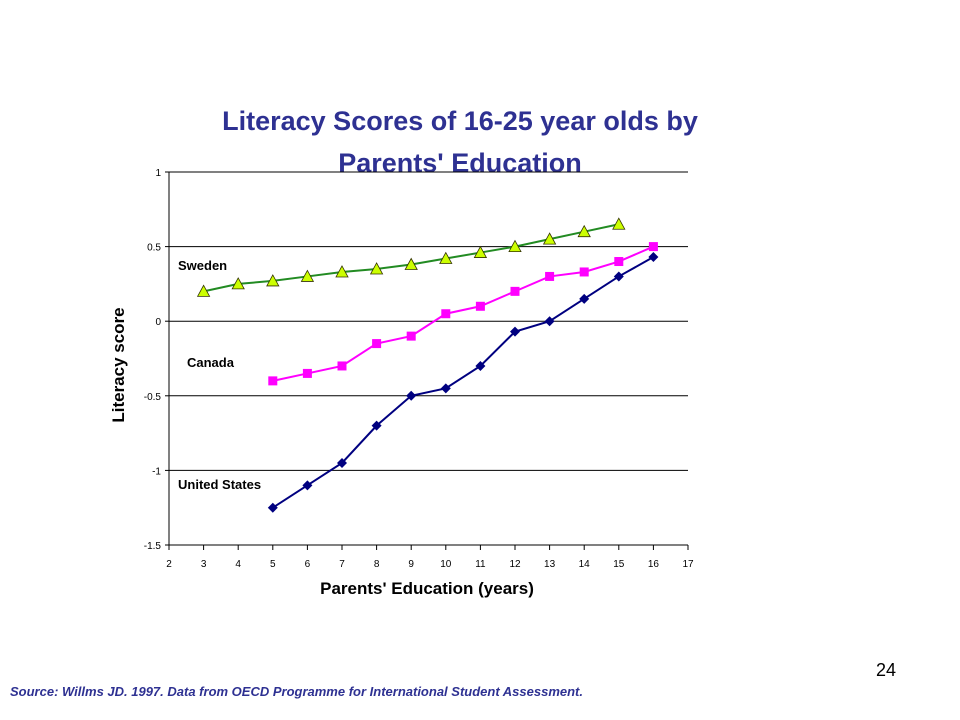 This screenshot has width=960, height=720. What do you see at coordinates (688, 564) in the screenshot?
I see `x-tick-label: 17` at bounding box center [688, 564].